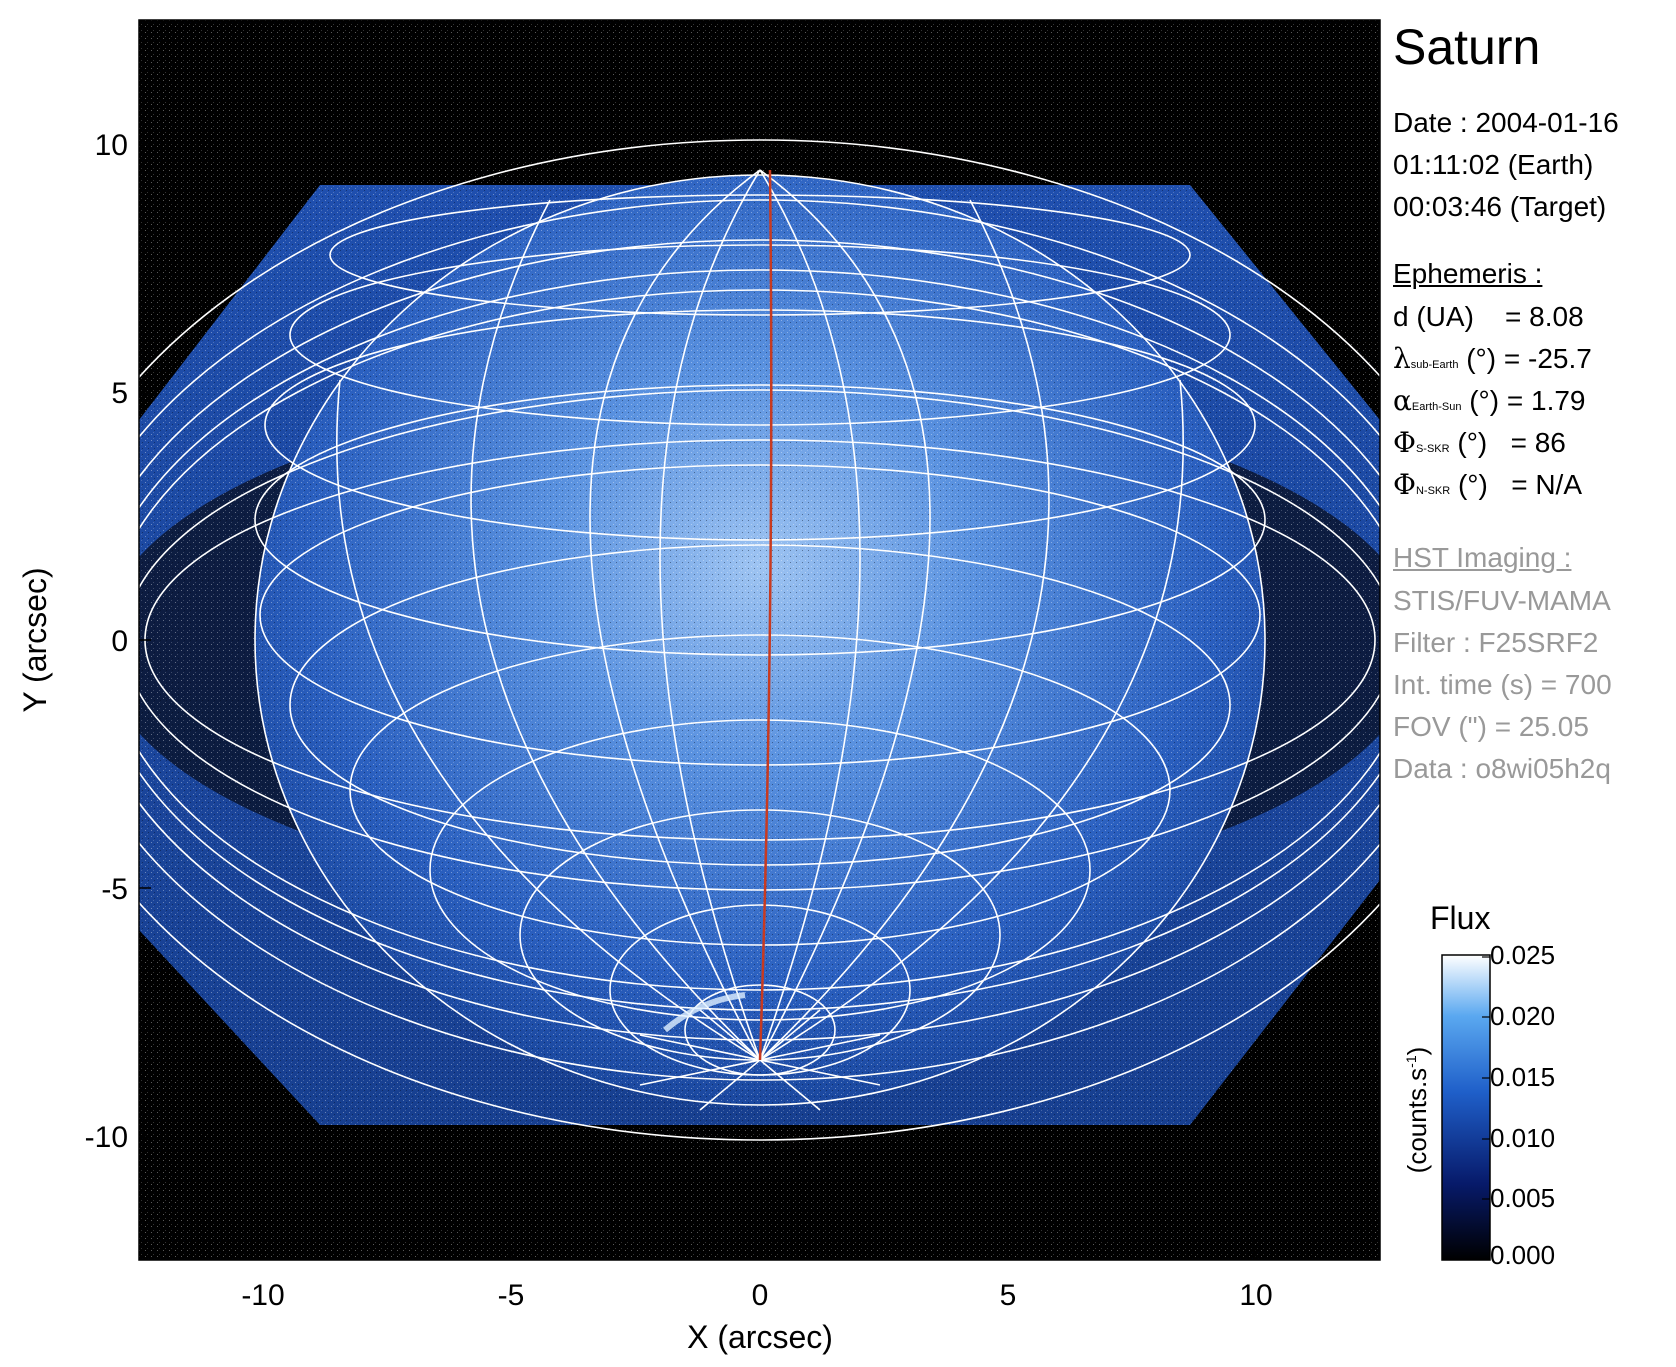 This screenshot has width=1676, height=1367. I want to click on colorbar-tick-label: 0.005, so click(1523, 1198).